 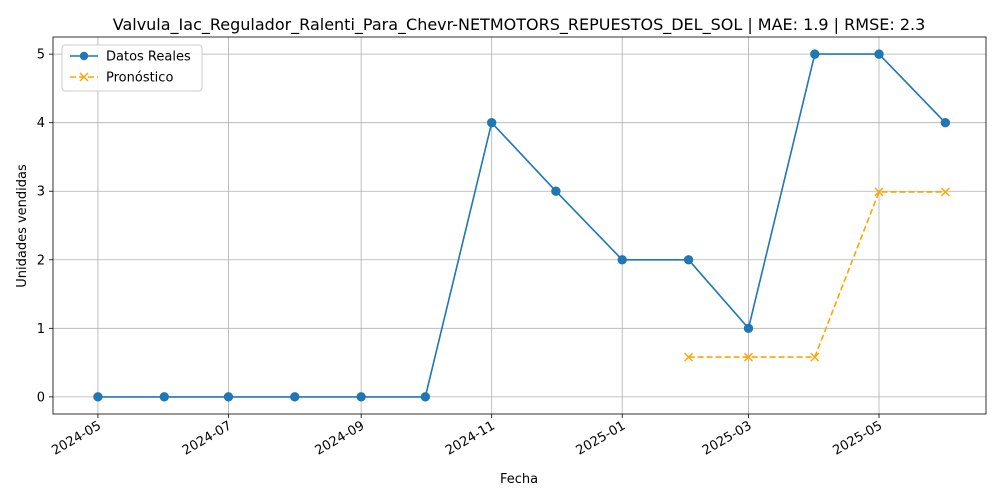 I want to click on legend-label: Pronóstico, so click(x=139, y=78).